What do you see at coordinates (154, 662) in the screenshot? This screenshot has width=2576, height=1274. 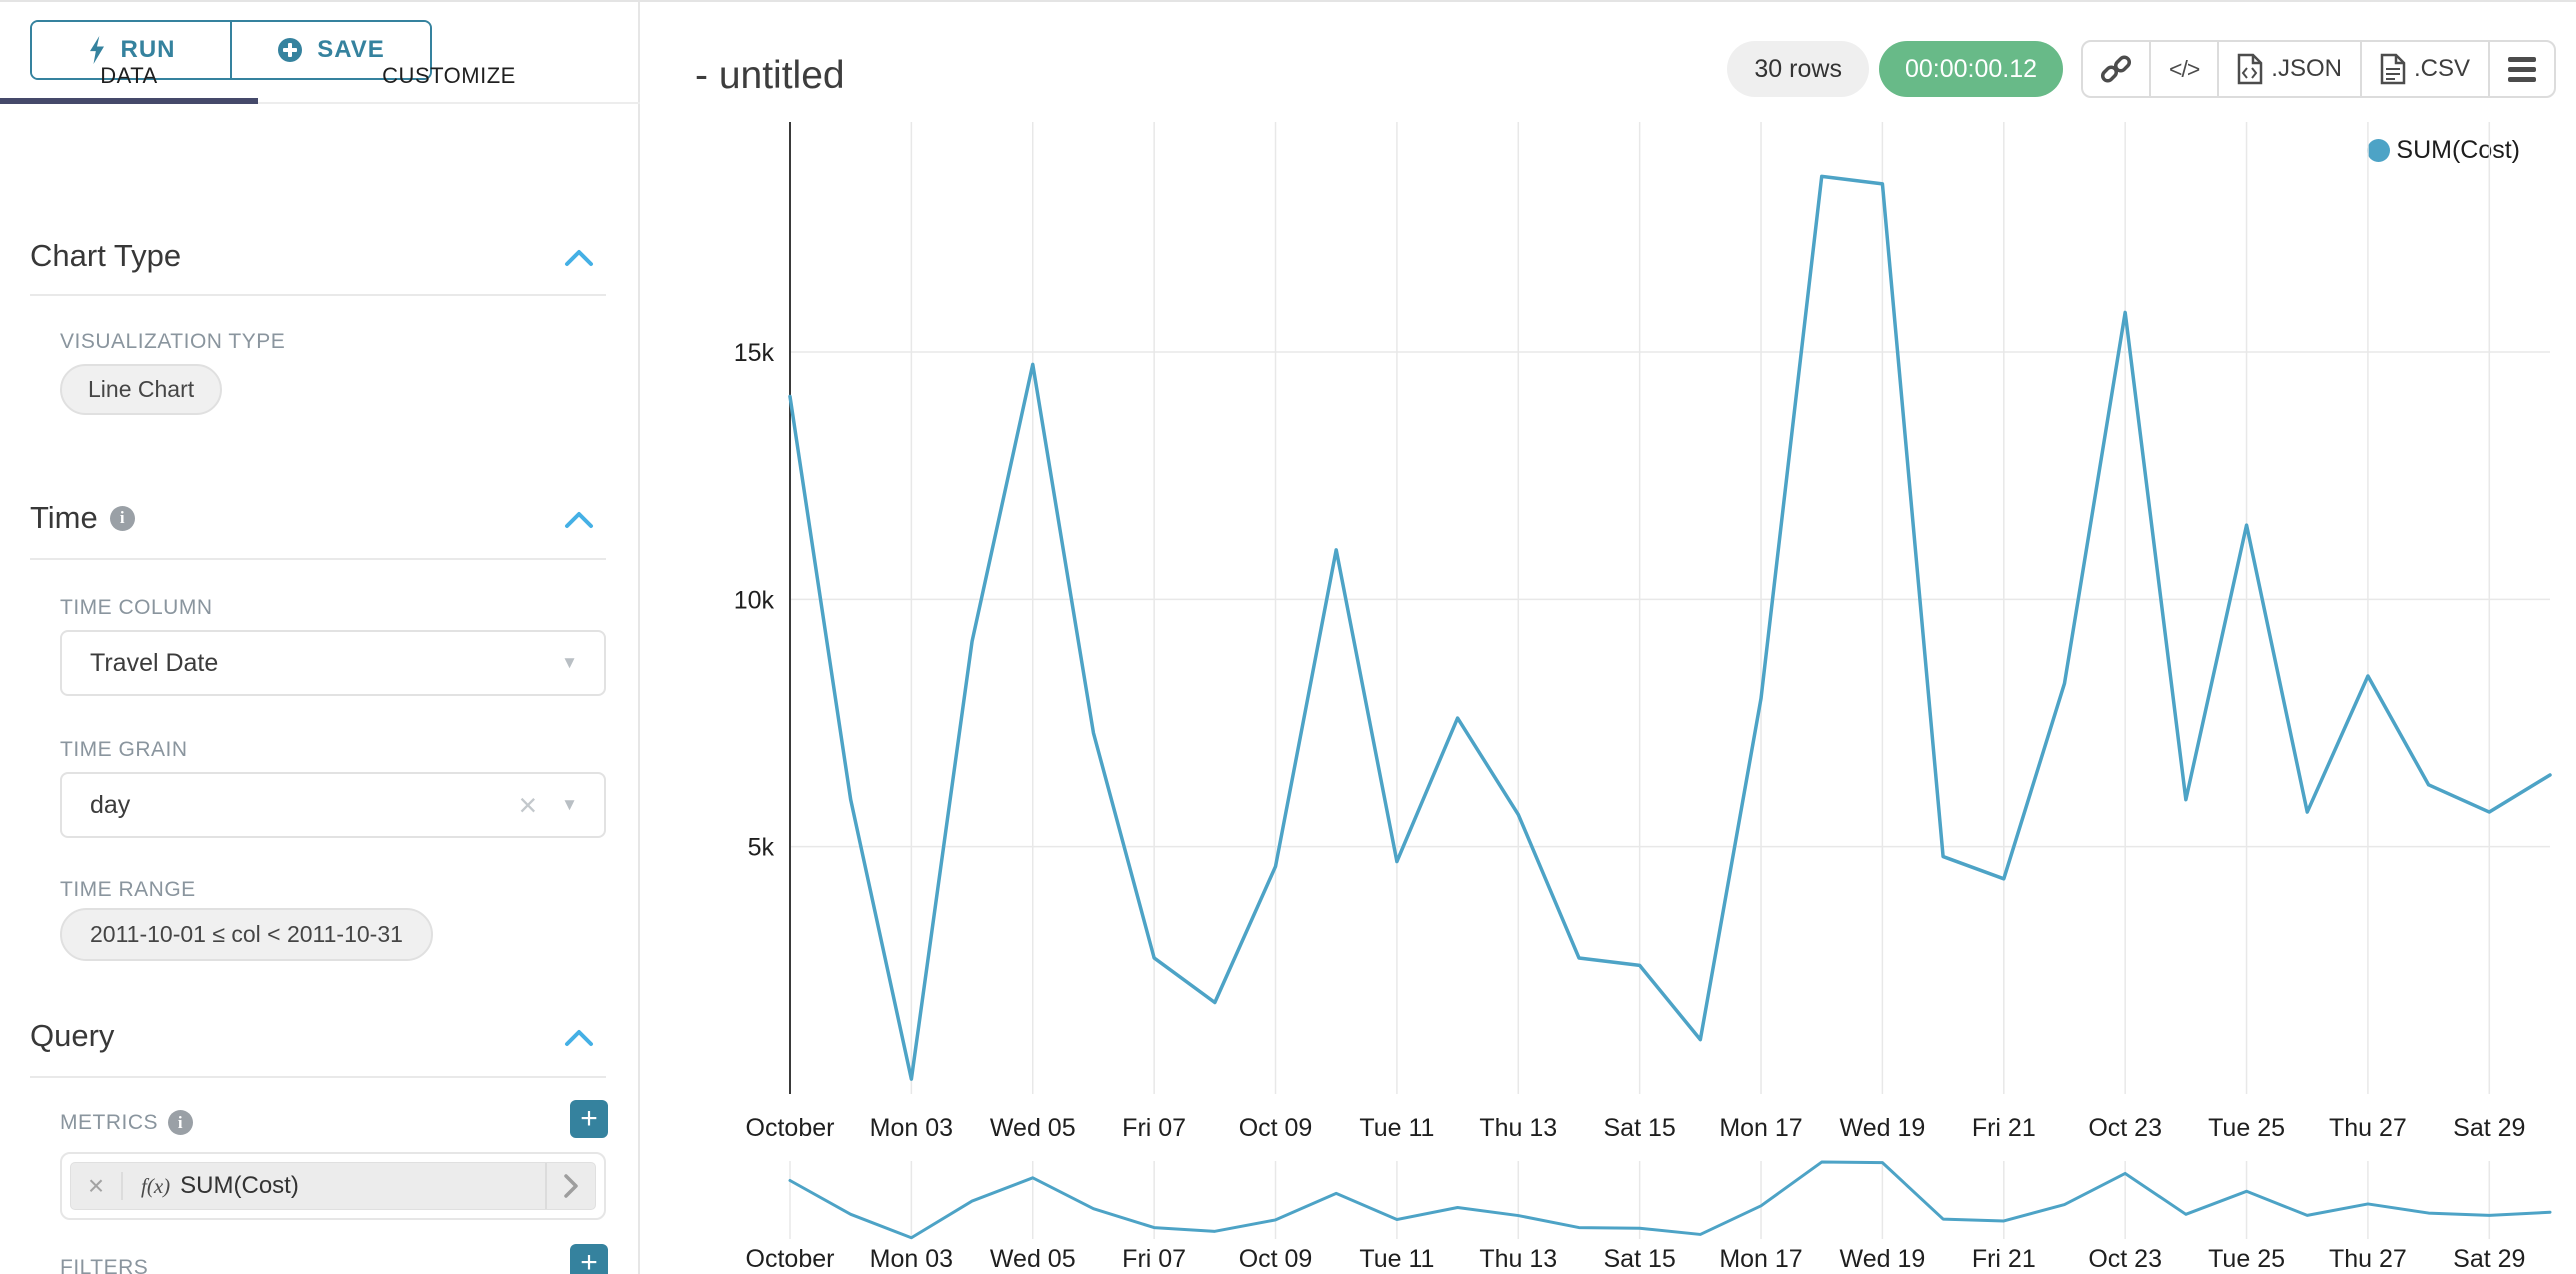 I see `time-column-value: Travel Date` at bounding box center [154, 662].